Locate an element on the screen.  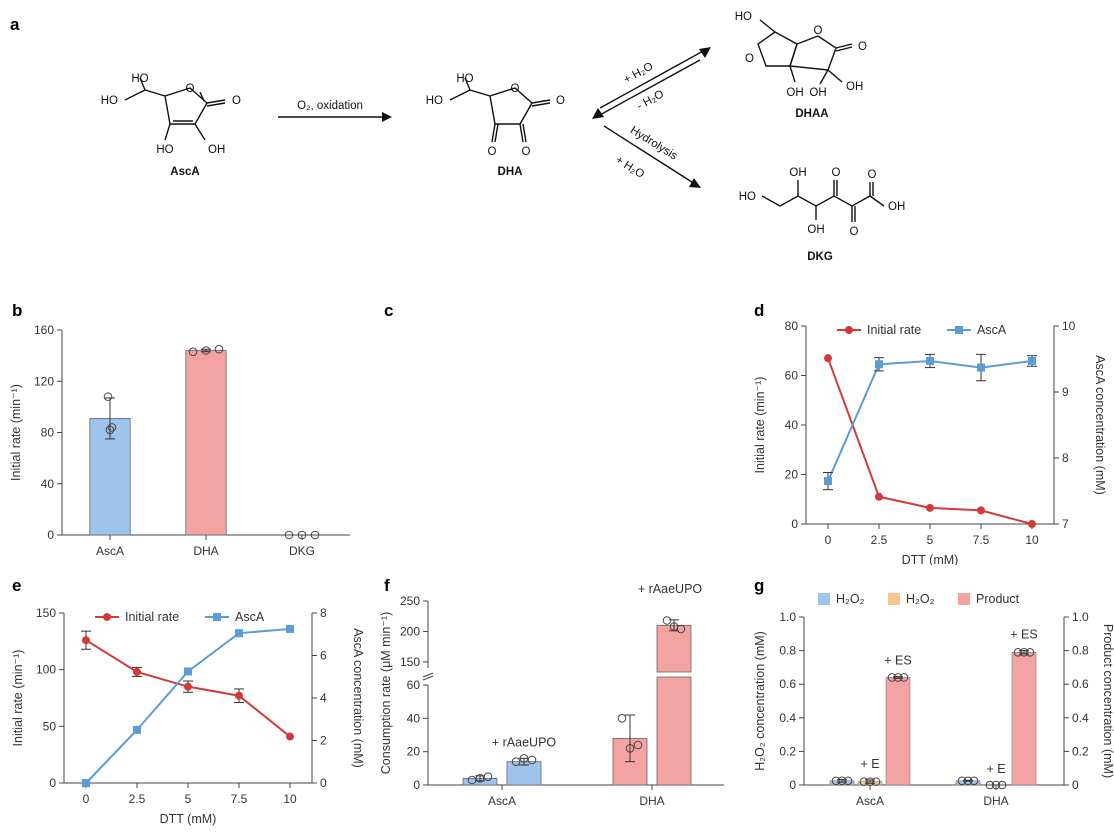
y-left-tick-label: 0.8 is located at coordinates (787, 651).